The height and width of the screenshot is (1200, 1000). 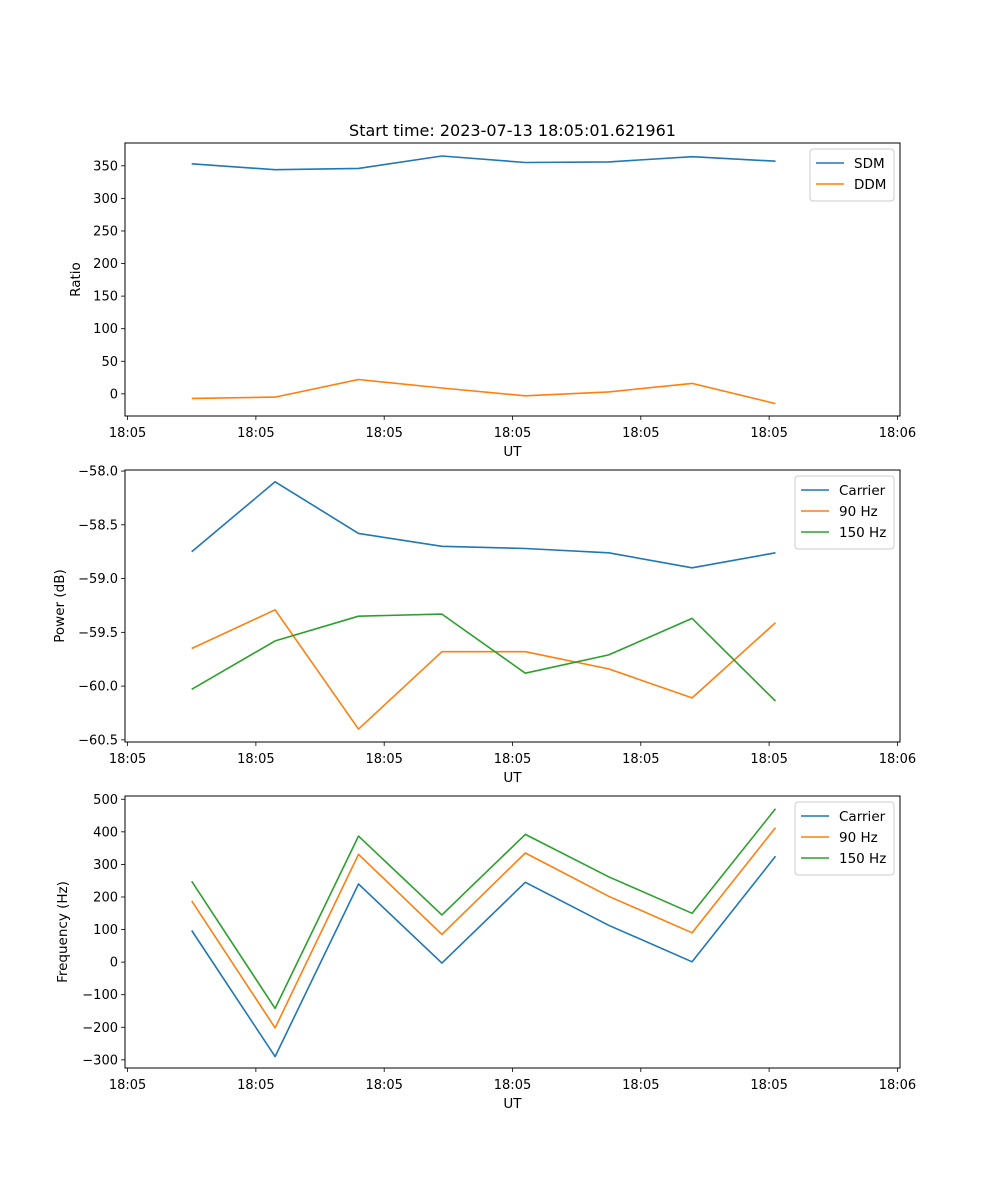 I want to click on series-line-ddm, so click(x=483, y=391).